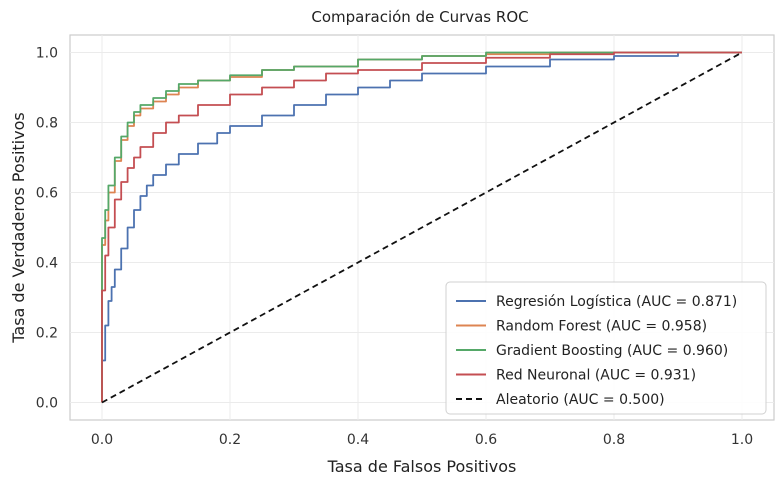  I want to click on x-tick-label: 0.8, so click(614, 440).